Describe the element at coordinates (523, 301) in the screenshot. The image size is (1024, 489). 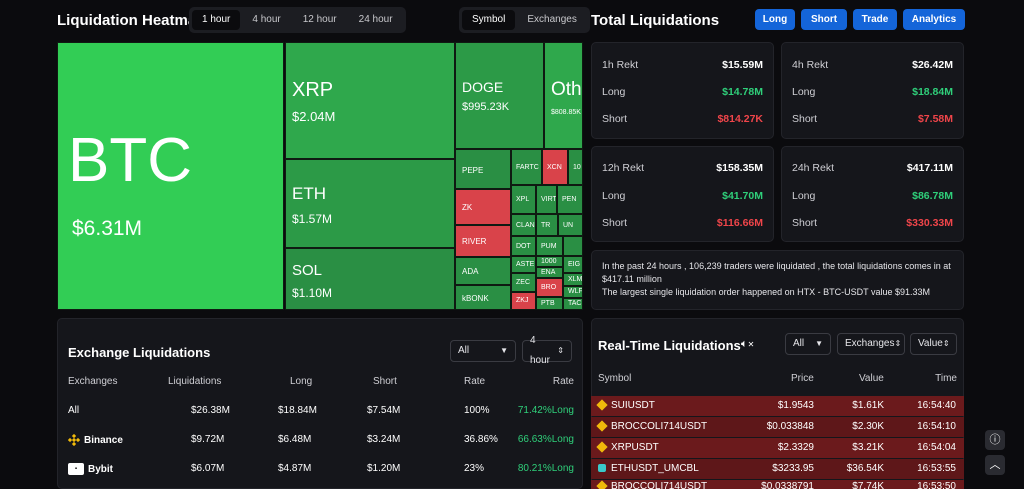
I see `tile-zkj: ZKJ` at that location.